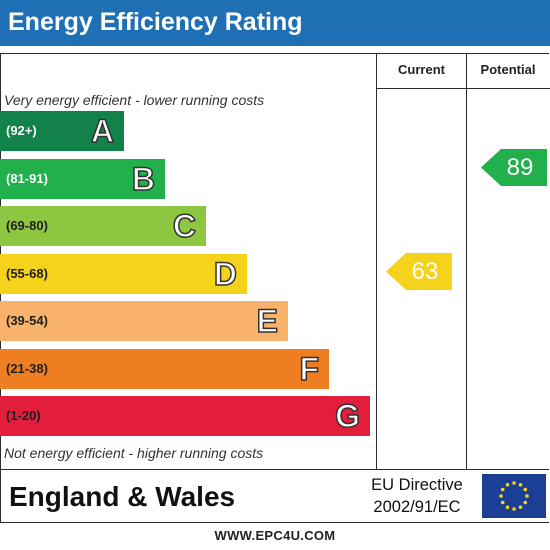 The image size is (550, 550). Describe the element at coordinates (102, 131) in the screenshot. I see `band-a-letter: A` at that location.